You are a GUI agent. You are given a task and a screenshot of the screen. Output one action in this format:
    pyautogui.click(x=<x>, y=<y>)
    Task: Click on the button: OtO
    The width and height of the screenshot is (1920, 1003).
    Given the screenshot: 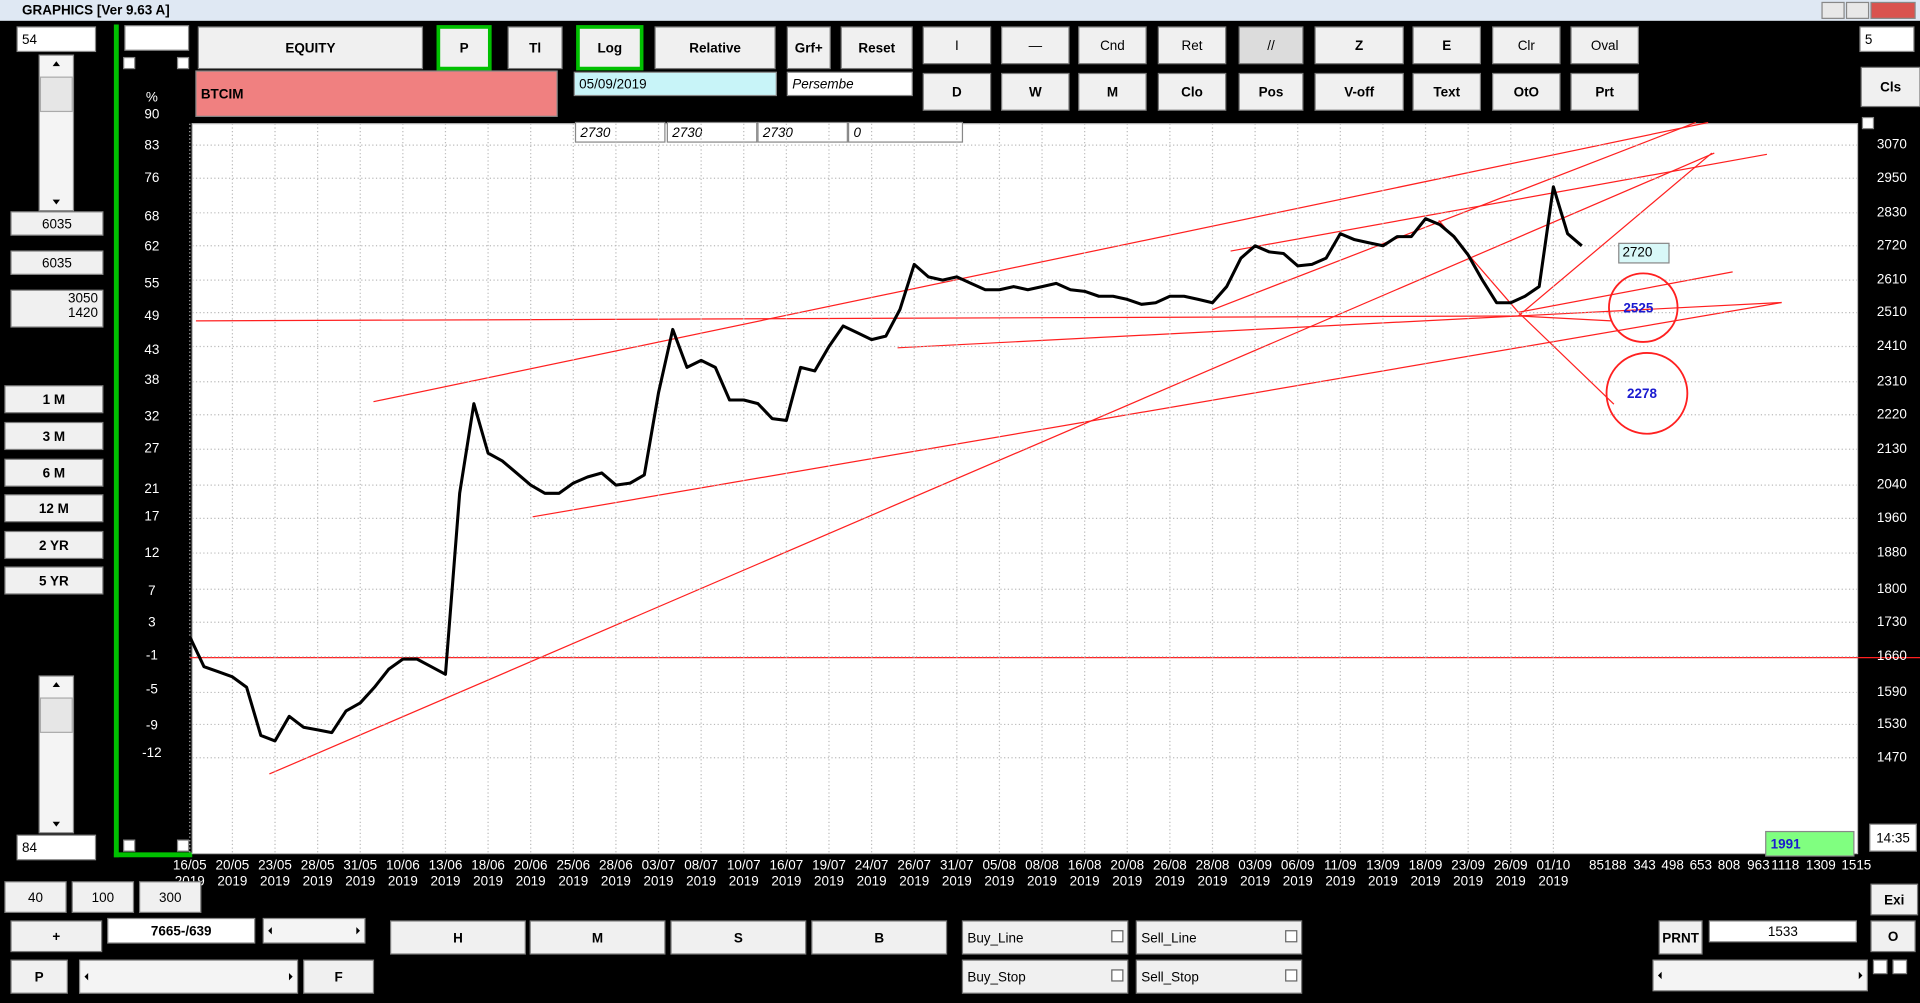 What is the action you would take?
    pyautogui.click(x=1526, y=91)
    